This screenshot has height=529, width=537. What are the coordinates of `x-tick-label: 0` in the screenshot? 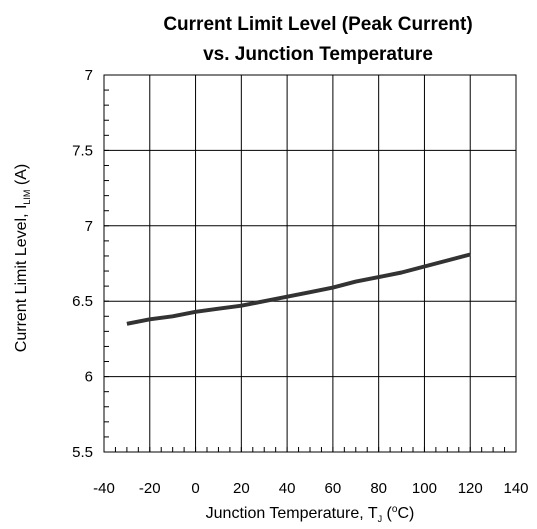 It's located at (195, 488).